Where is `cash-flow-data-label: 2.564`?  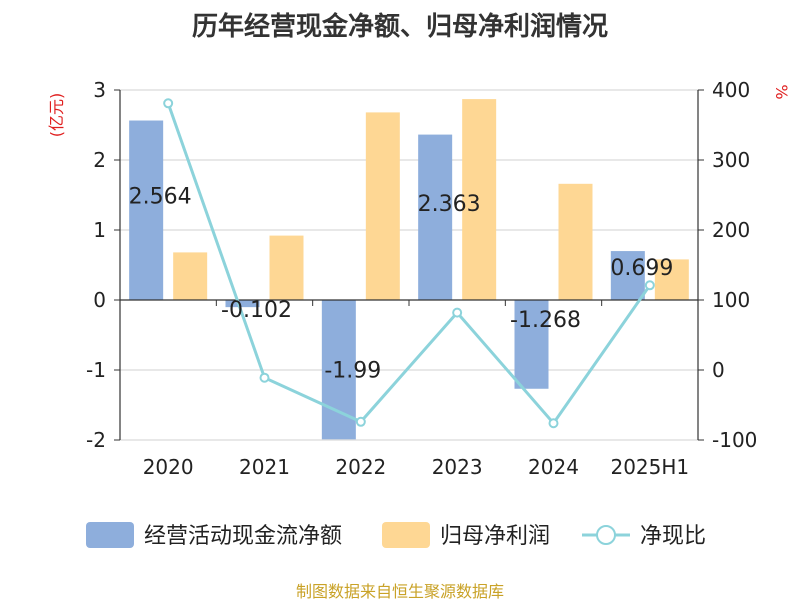
cash-flow-data-label: 2.564 is located at coordinates (160, 196).